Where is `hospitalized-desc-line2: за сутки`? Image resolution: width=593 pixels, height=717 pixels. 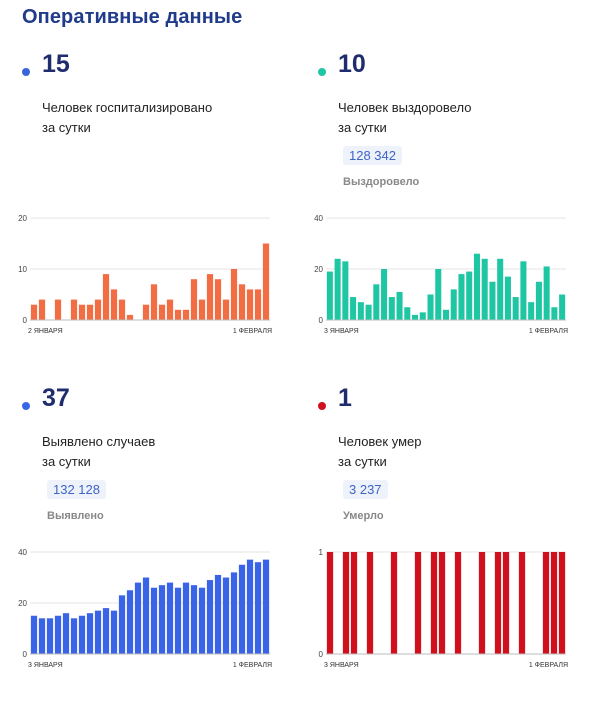 hospitalized-desc-line2: за сутки is located at coordinates (66, 127).